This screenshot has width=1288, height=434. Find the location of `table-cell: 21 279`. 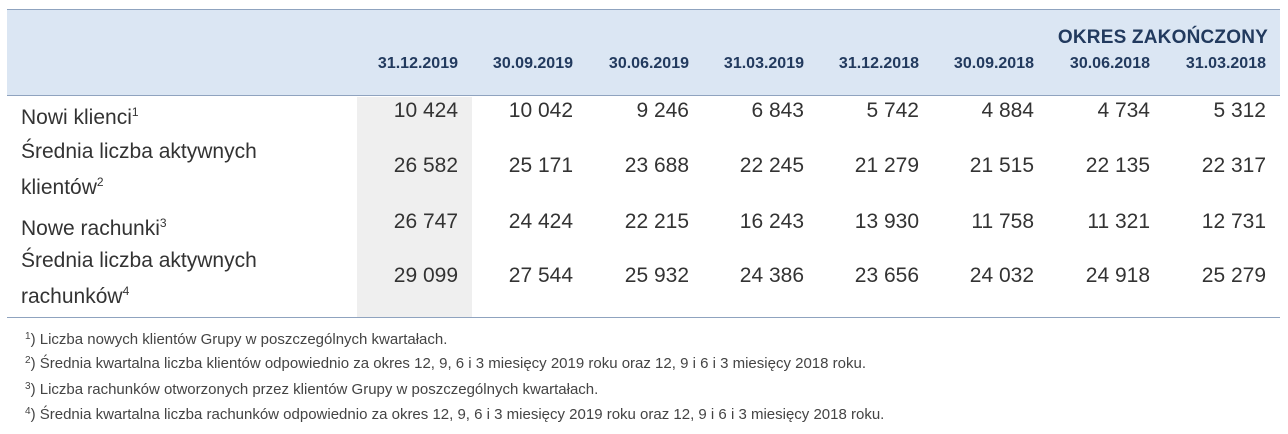

table-cell: 21 279 is located at coordinates (886, 165).